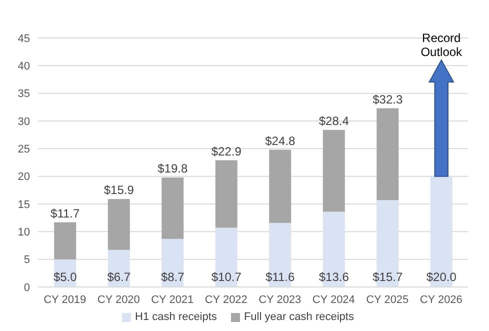  I want to click on y-tick-label: 35, so click(24, 94).